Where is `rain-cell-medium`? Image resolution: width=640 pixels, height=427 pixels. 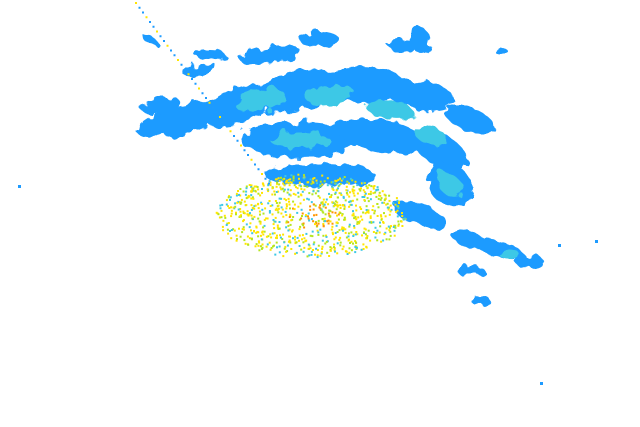 rain-cell-medium is located at coordinates (390, 110).